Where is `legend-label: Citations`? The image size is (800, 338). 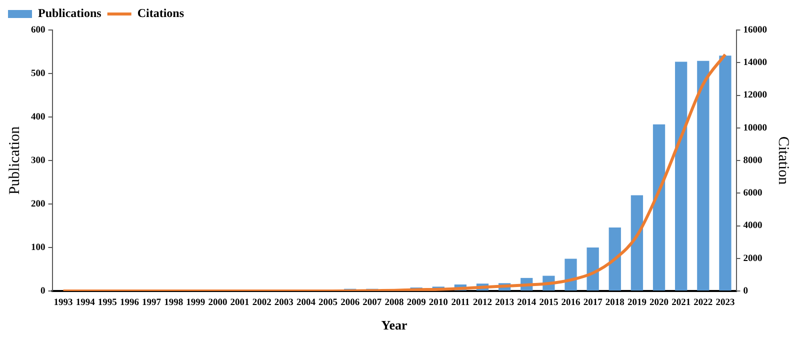 legend-label: Citations is located at coordinates (160, 13).